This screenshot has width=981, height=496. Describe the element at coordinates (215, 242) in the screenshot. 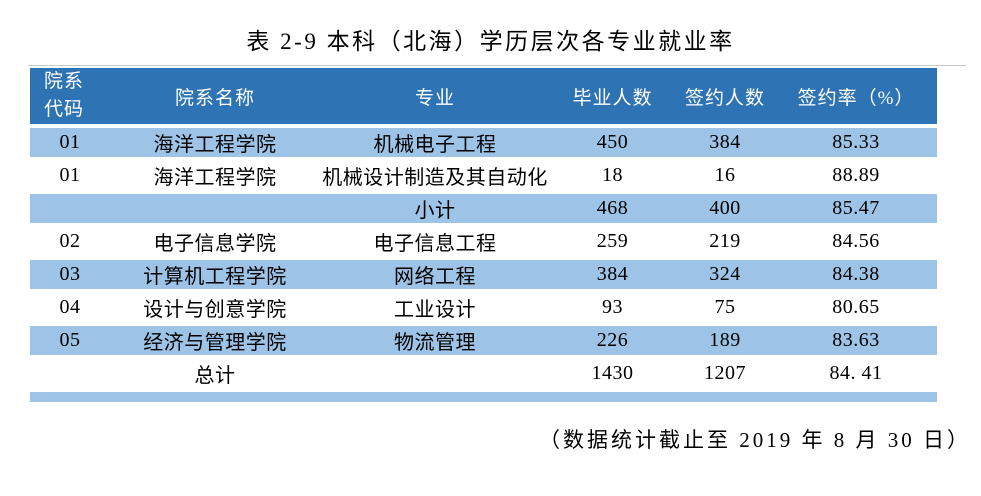

I see `cell-dept-name: 电子信息学院` at that location.